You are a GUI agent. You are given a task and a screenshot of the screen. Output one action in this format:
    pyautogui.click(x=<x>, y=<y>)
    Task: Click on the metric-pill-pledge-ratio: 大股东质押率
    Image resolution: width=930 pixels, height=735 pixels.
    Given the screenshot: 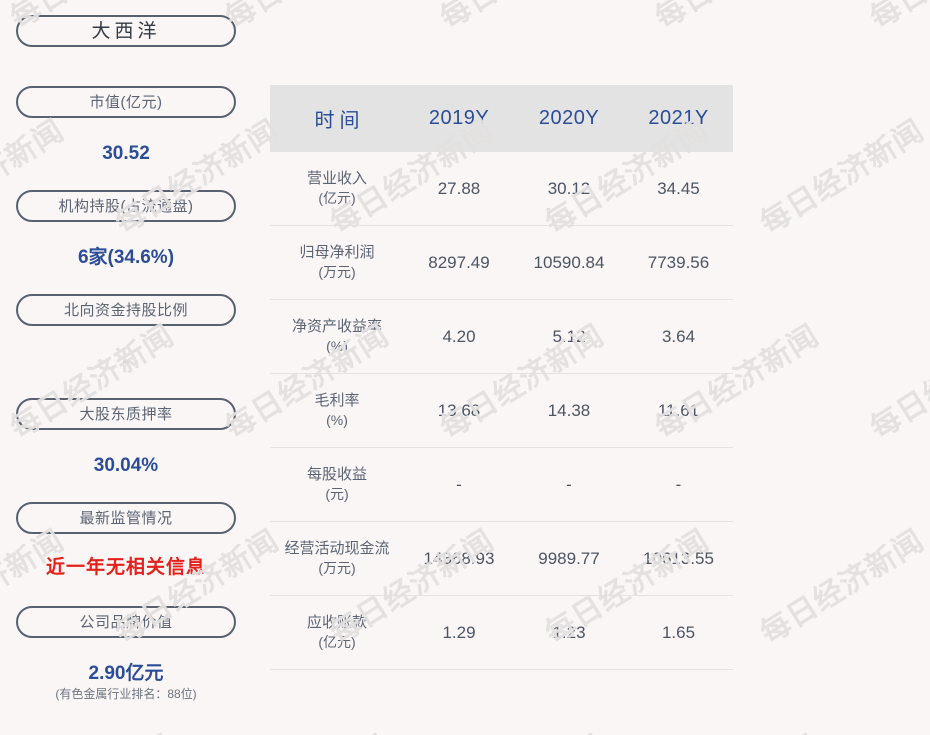 What is the action you would take?
    pyautogui.click(x=126, y=414)
    